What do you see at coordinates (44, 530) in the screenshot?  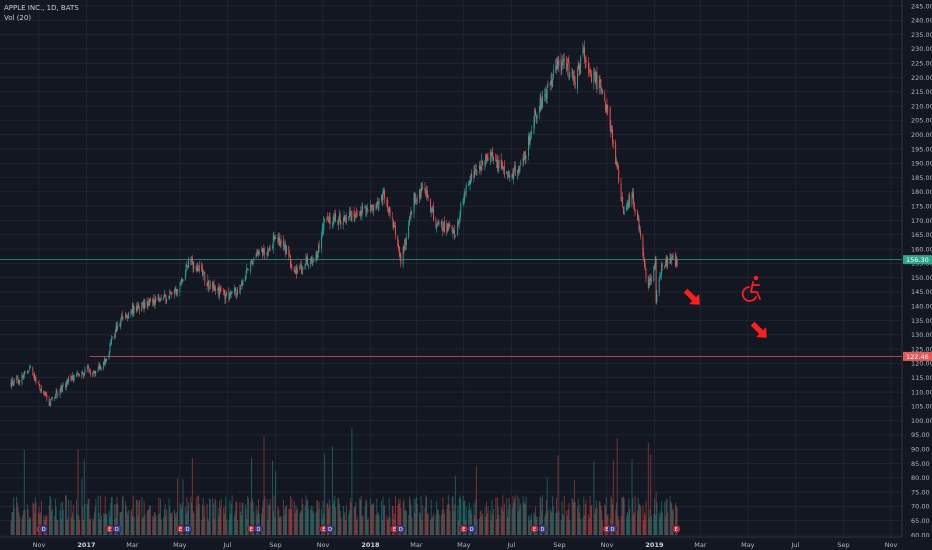 I see `event-marker-letter: D` at bounding box center [44, 530].